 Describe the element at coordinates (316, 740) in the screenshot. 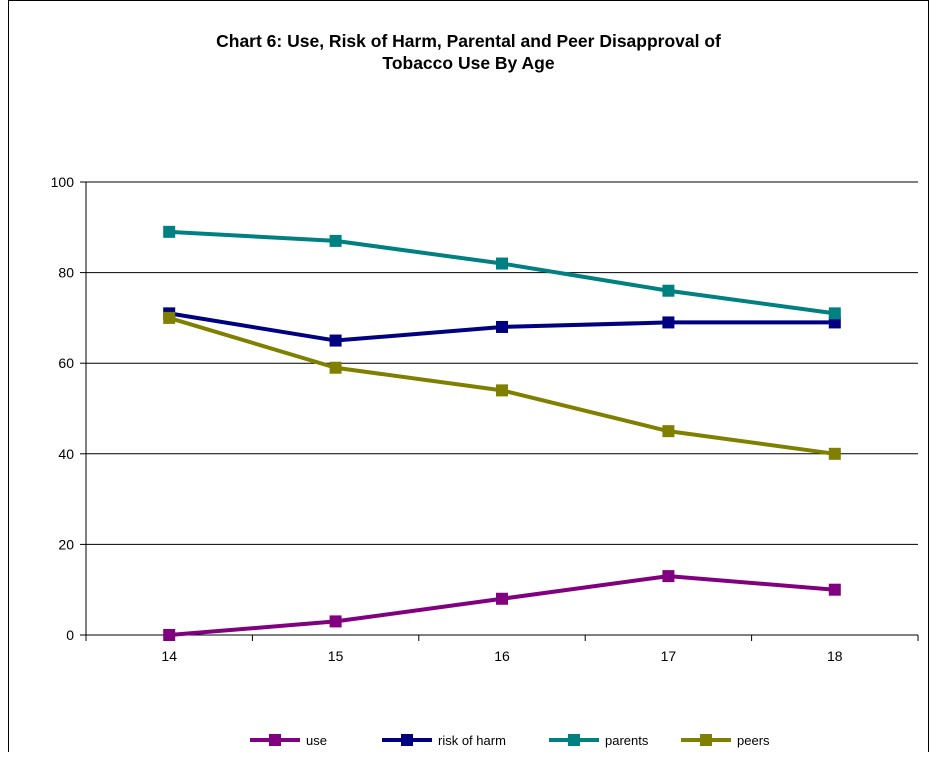

I see `legend-label-use: use` at that location.